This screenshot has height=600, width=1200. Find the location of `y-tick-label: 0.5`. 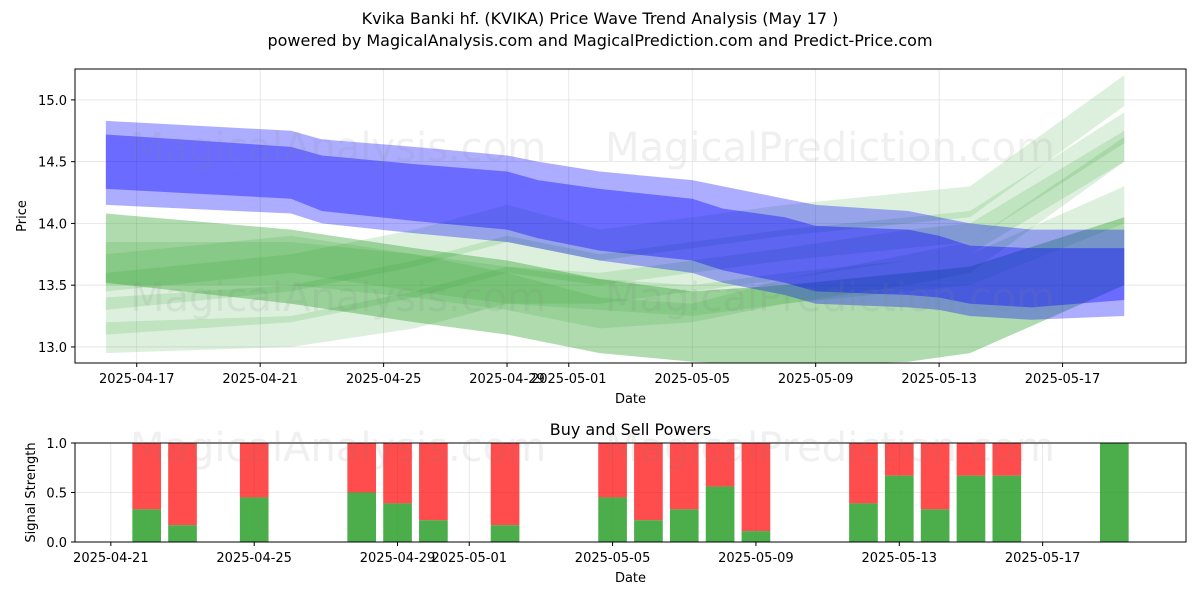

y-tick-label: 0.5 is located at coordinates (56, 494).